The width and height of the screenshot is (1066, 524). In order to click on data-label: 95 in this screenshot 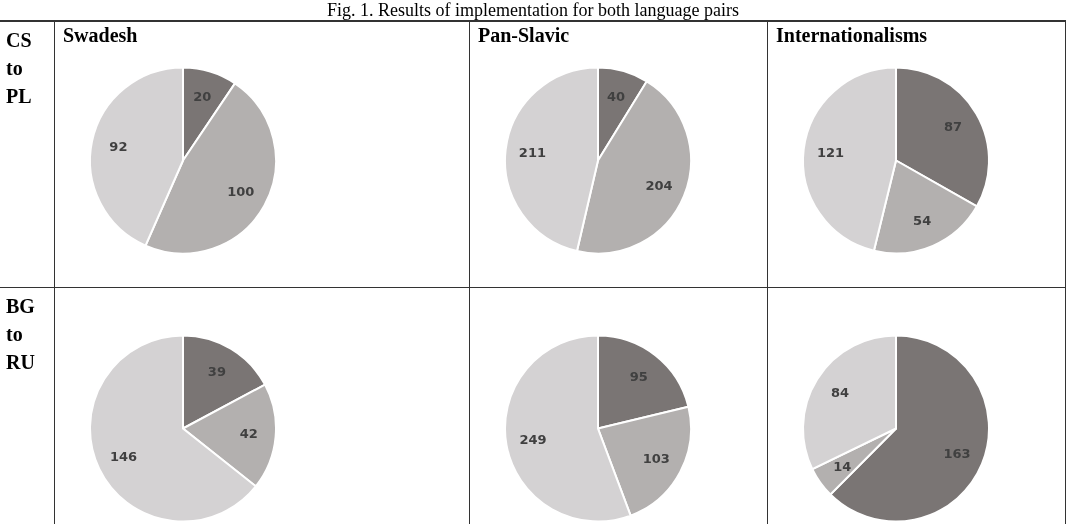, I will do `click(638, 376)`.